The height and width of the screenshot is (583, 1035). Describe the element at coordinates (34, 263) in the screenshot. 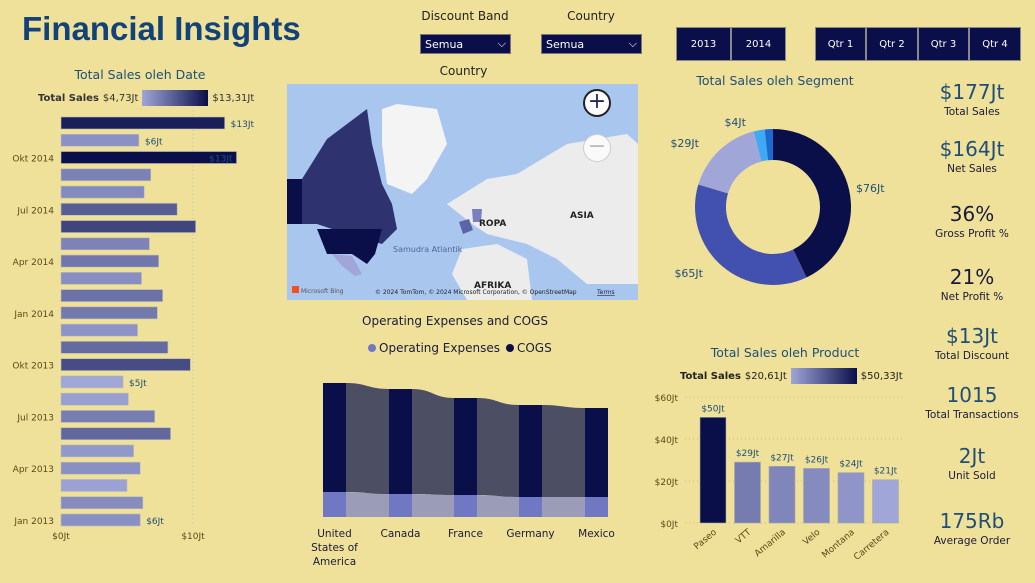

I see `date-tick-label: Apr 2014` at that location.